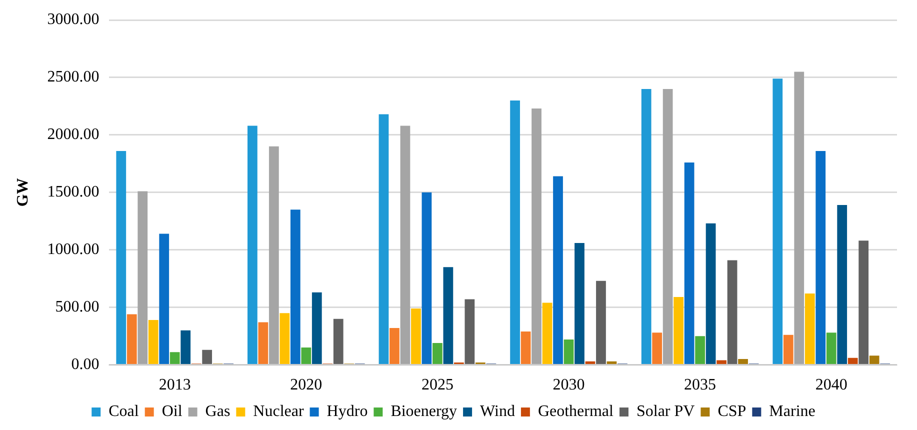 The image size is (917, 430). Describe the element at coordinates (23, 192) in the screenshot. I see `y-axis-title: GW` at that location.